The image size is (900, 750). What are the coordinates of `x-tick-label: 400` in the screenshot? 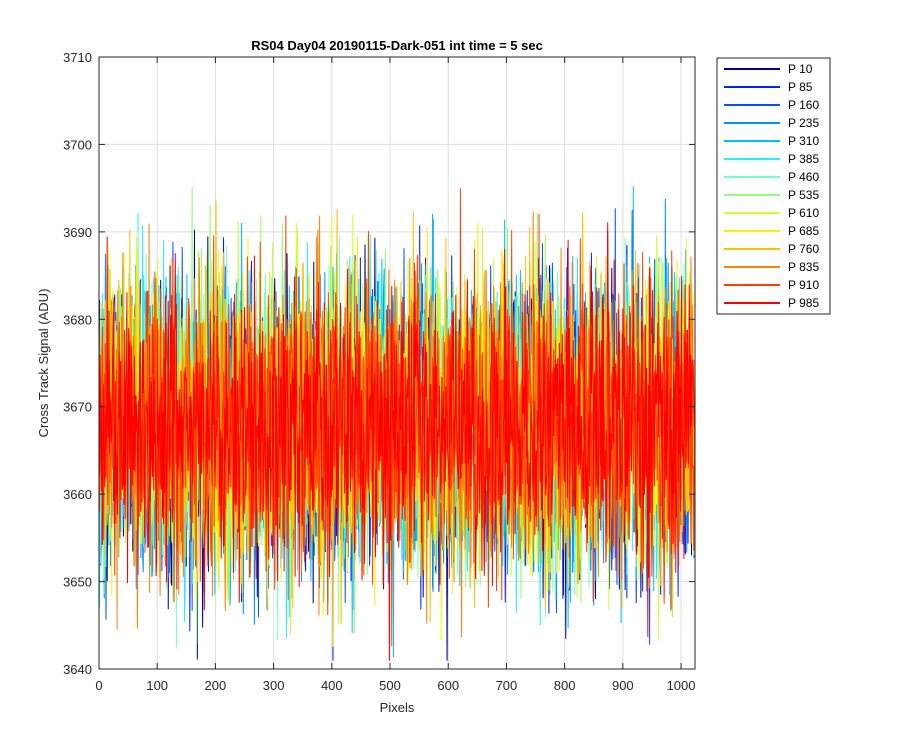 It's located at (332, 685).